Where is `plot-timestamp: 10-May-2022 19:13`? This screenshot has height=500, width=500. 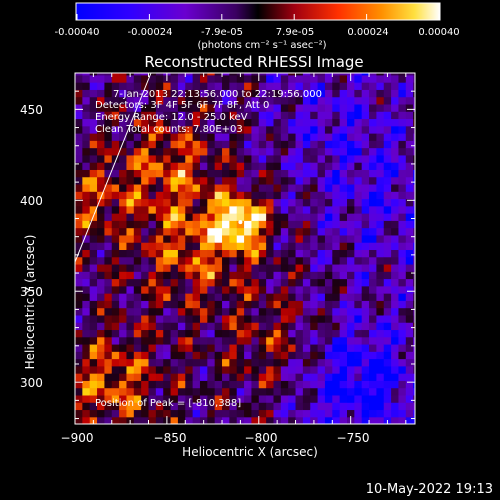
plot-timestamp: 10-May-2022 19:13 is located at coordinates (429, 489).